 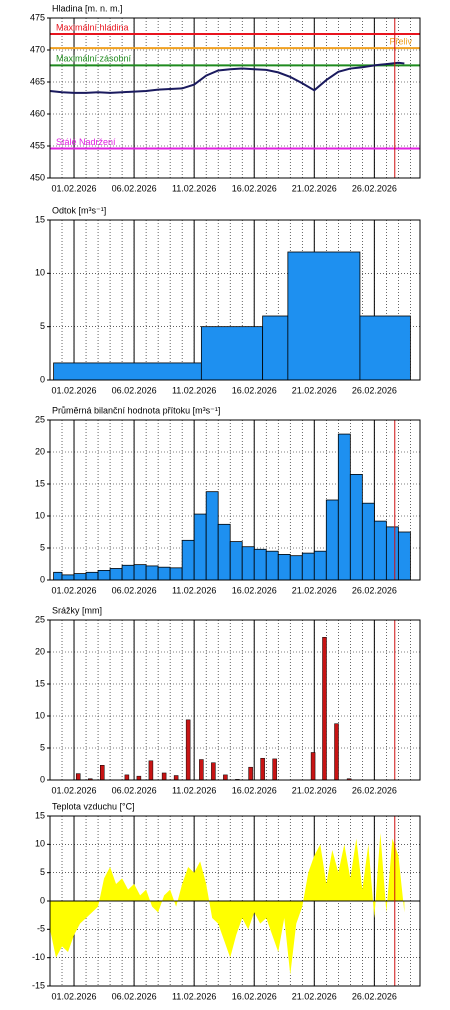 What do you see at coordinates (37, 17) in the screenshot?
I see `y-tick-label: 475` at bounding box center [37, 17].